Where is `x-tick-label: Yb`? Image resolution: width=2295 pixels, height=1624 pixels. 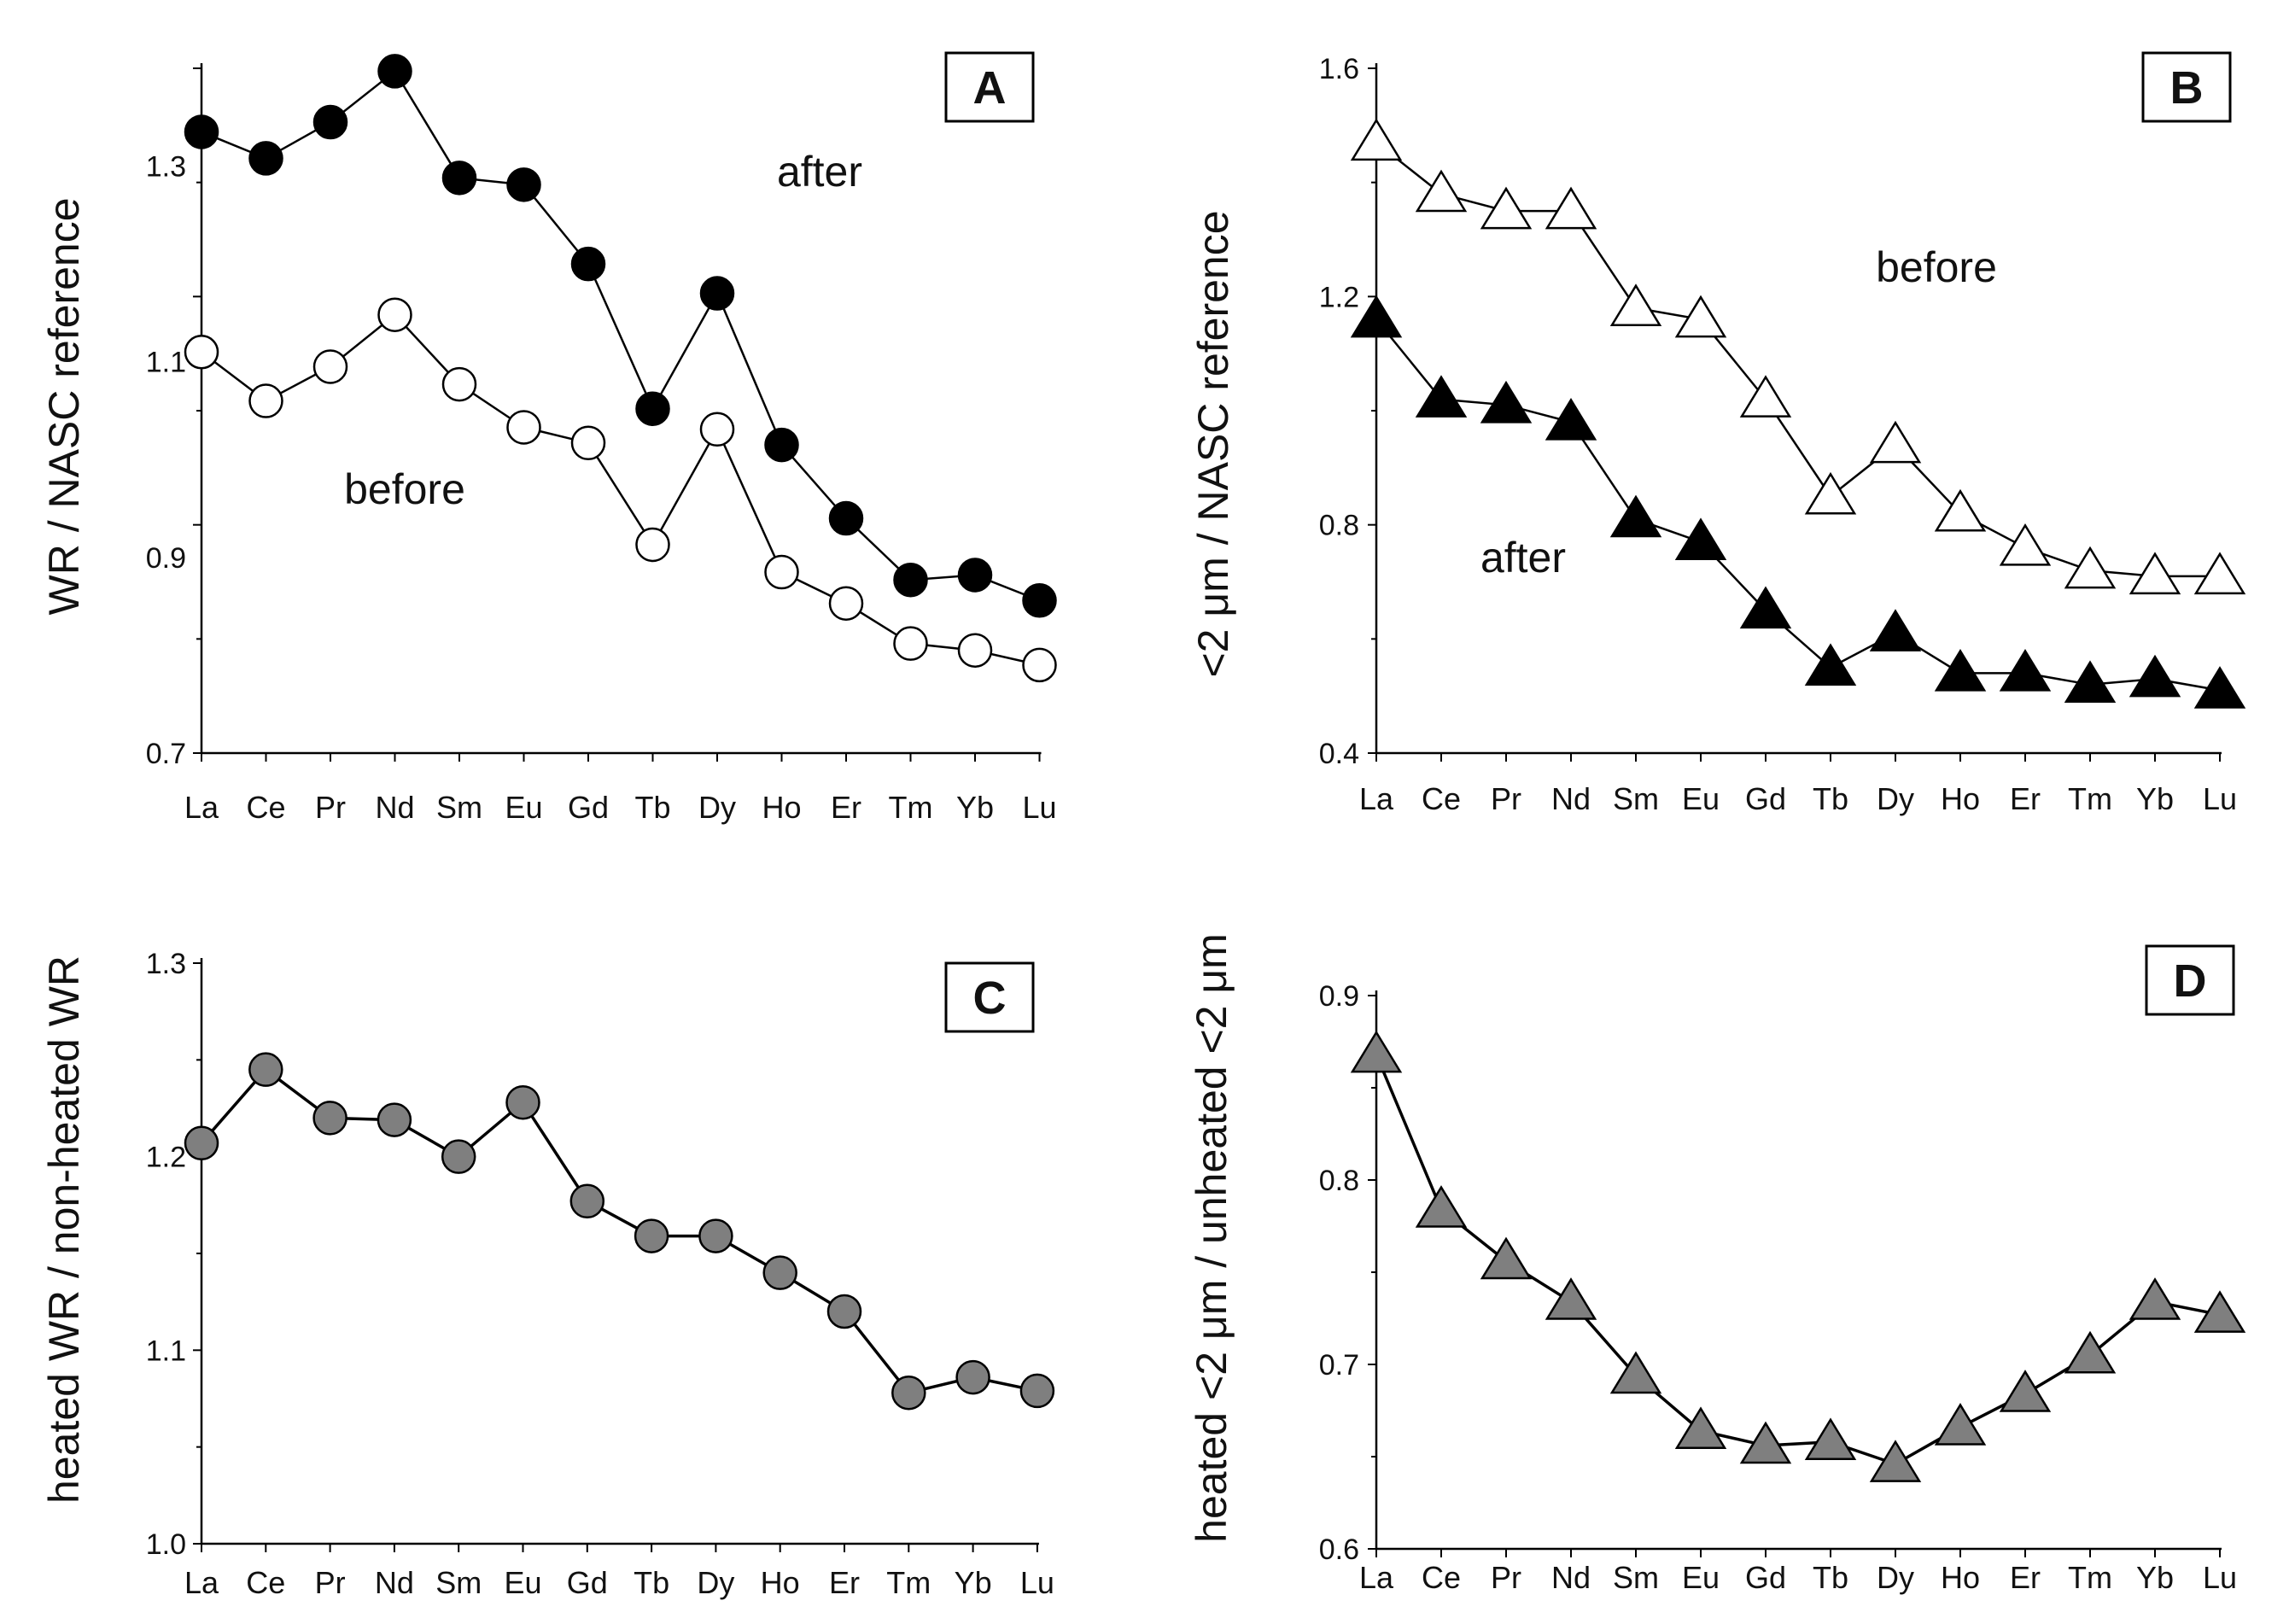 x-tick-label: Yb is located at coordinates (975, 808).